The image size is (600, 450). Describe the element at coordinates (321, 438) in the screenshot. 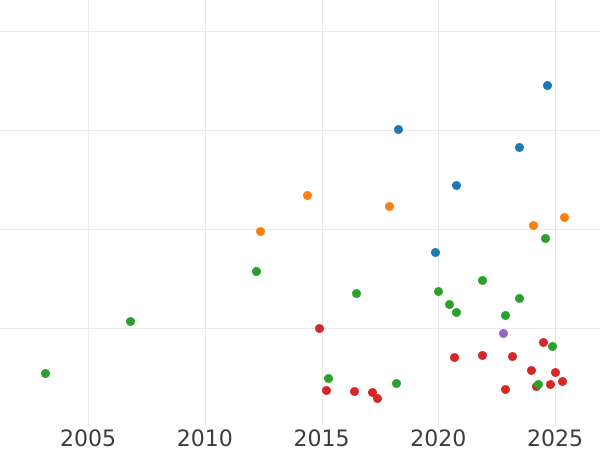

I see `x-tick-label: 2015` at that location.